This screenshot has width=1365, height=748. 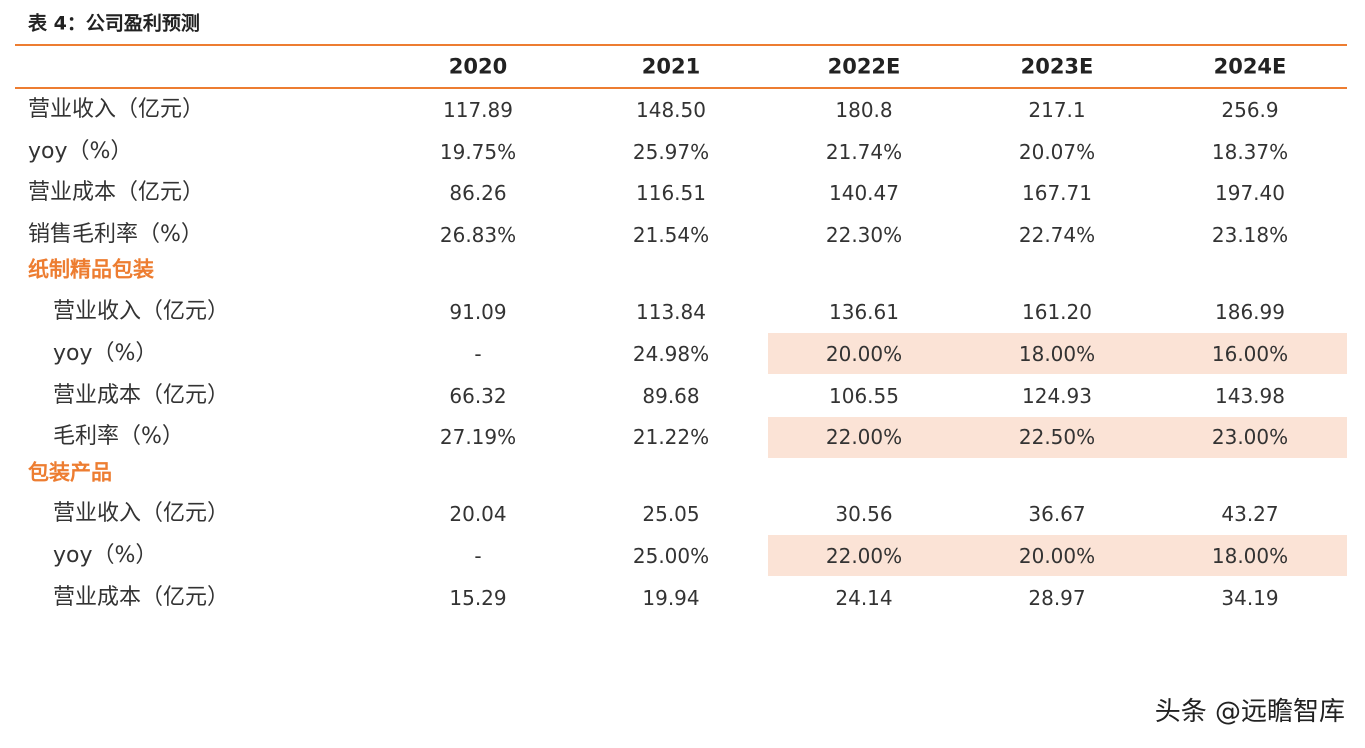 I want to click on section-title: 纸制精品包装, so click(x=91, y=269).